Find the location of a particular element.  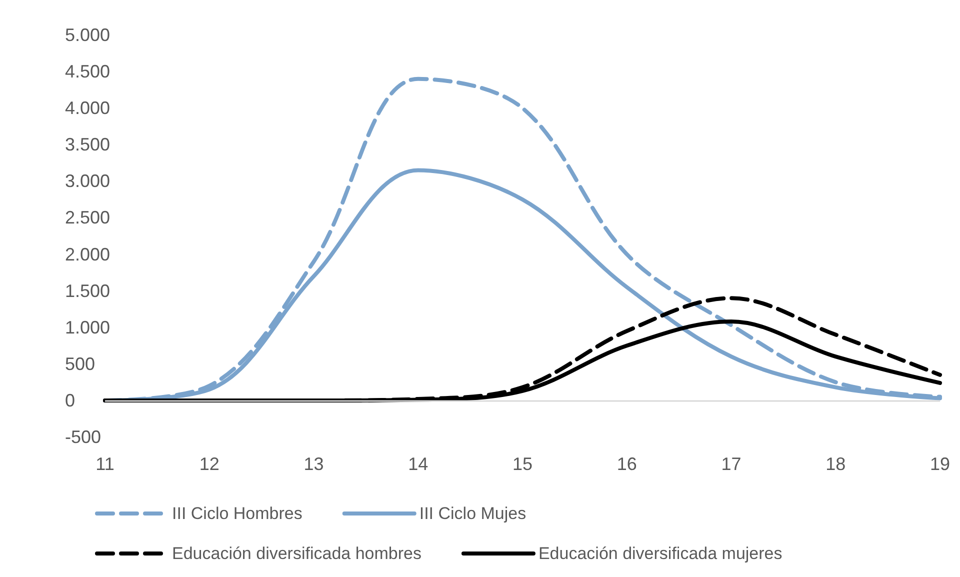

y-tick-label: 5.000 is located at coordinates (87, 35).